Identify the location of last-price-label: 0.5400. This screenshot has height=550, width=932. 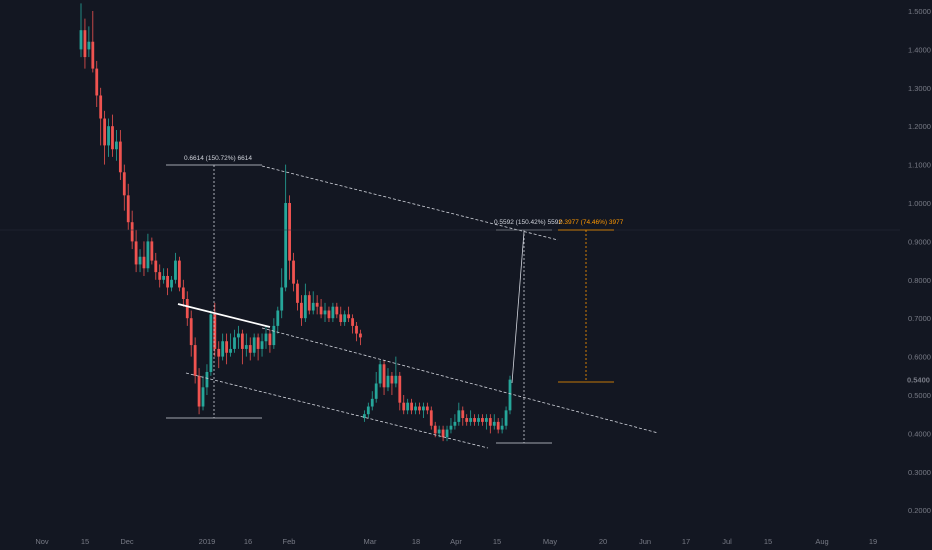
(918, 380).